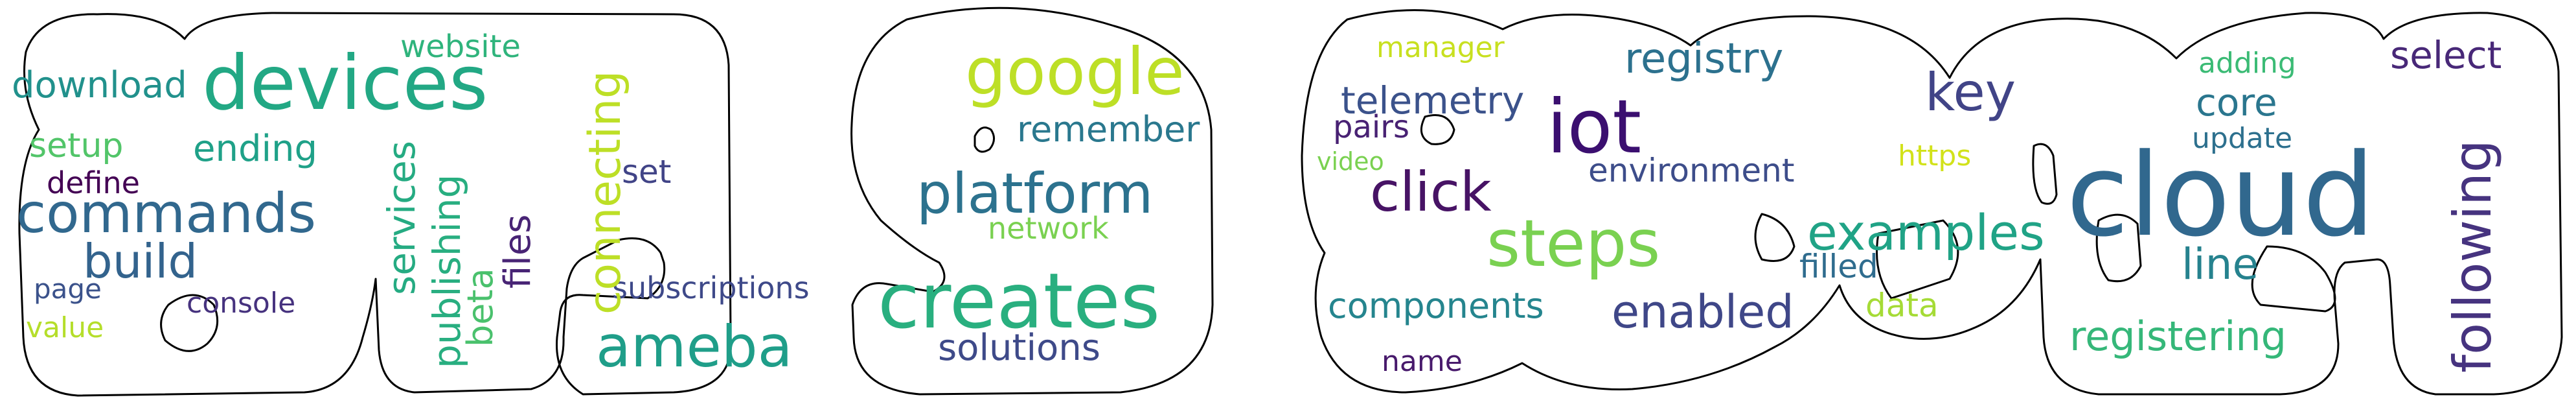  I want to click on word-publishing: publishing, so click(447, 271).